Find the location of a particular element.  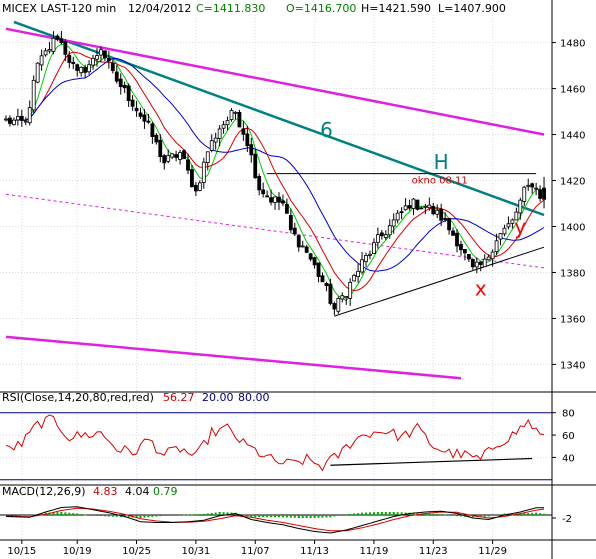

rsi-grid is located at coordinates (276, 446).